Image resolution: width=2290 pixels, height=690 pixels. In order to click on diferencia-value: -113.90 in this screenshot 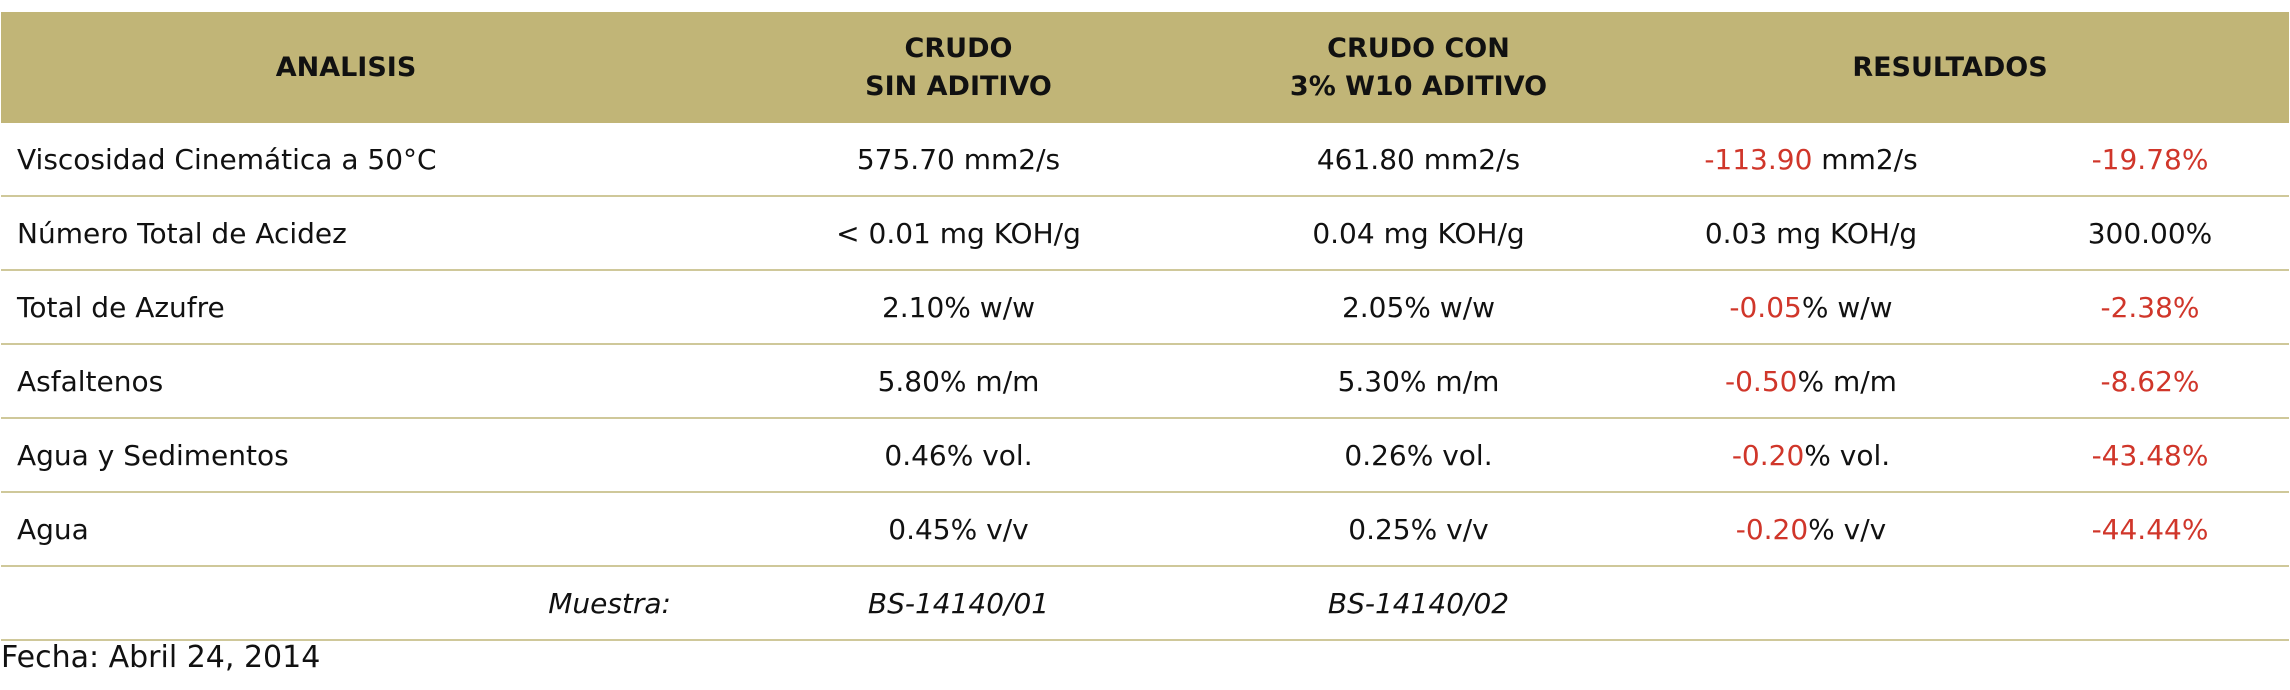, I will do `click(1758, 159)`.